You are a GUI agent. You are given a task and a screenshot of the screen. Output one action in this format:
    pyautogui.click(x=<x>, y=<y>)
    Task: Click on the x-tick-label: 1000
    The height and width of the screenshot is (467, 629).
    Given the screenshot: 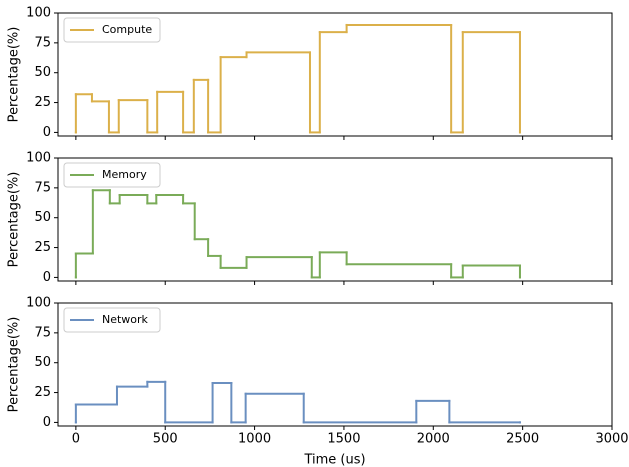 What is the action you would take?
    pyautogui.click(x=254, y=439)
    